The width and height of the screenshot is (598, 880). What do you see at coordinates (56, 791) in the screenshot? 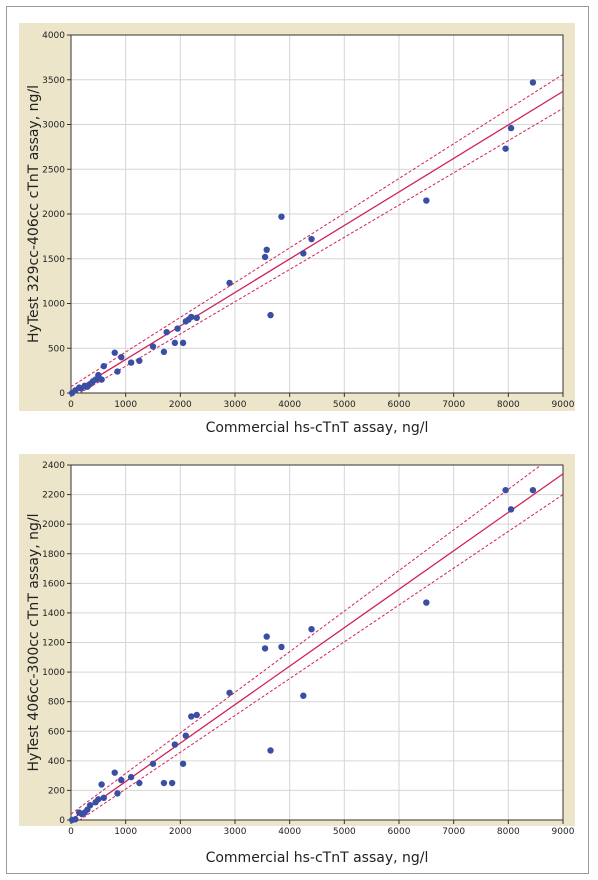
I see `y-tick-label: 200` at bounding box center [56, 791].